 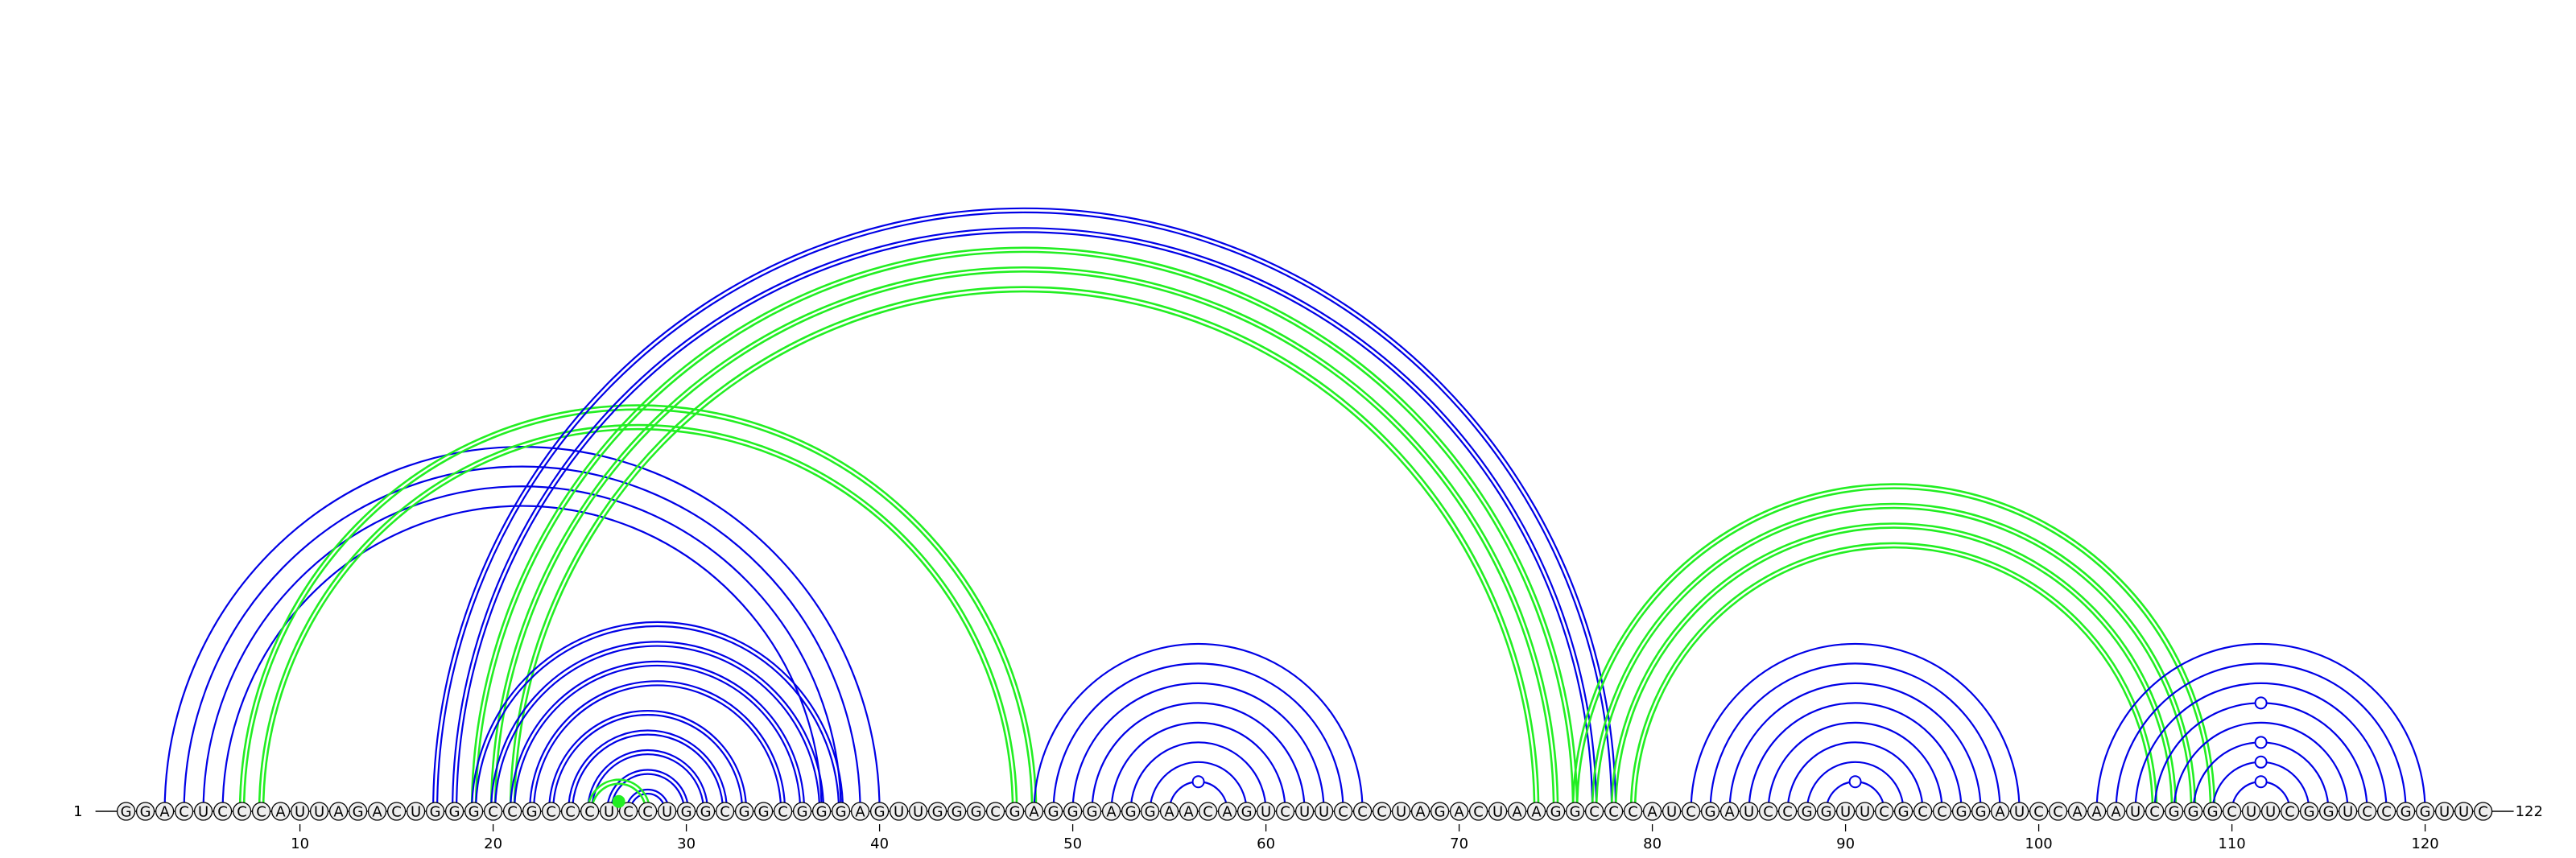 I want to click on nucleotide-32: C, so click(x=725, y=812).